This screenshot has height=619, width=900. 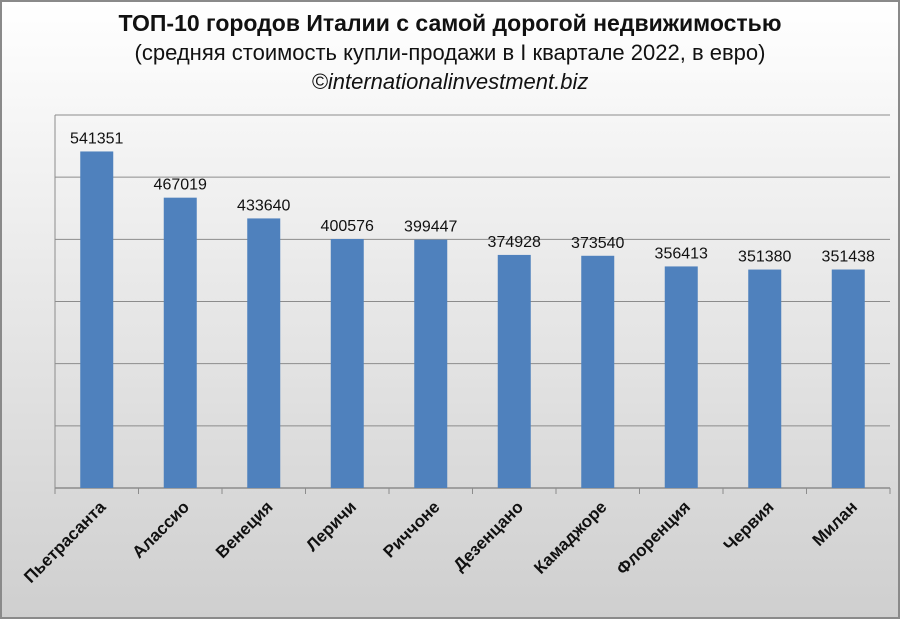 I want to click on data-label: 400576, so click(x=347, y=226).